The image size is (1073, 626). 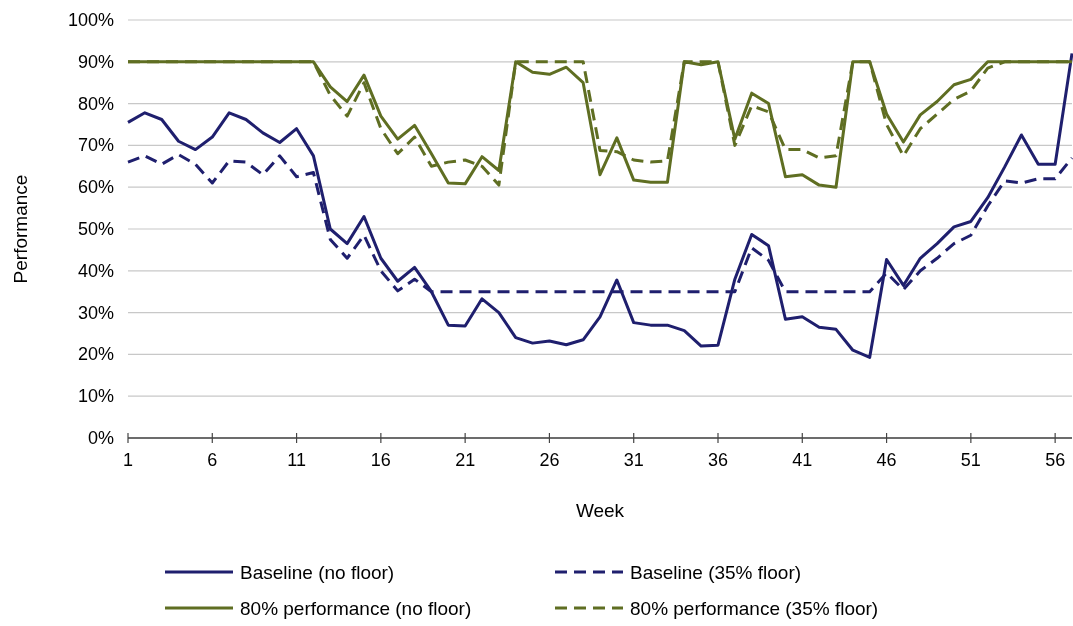 What do you see at coordinates (90, 20) in the screenshot?
I see `y-tick-label: 100%` at bounding box center [90, 20].